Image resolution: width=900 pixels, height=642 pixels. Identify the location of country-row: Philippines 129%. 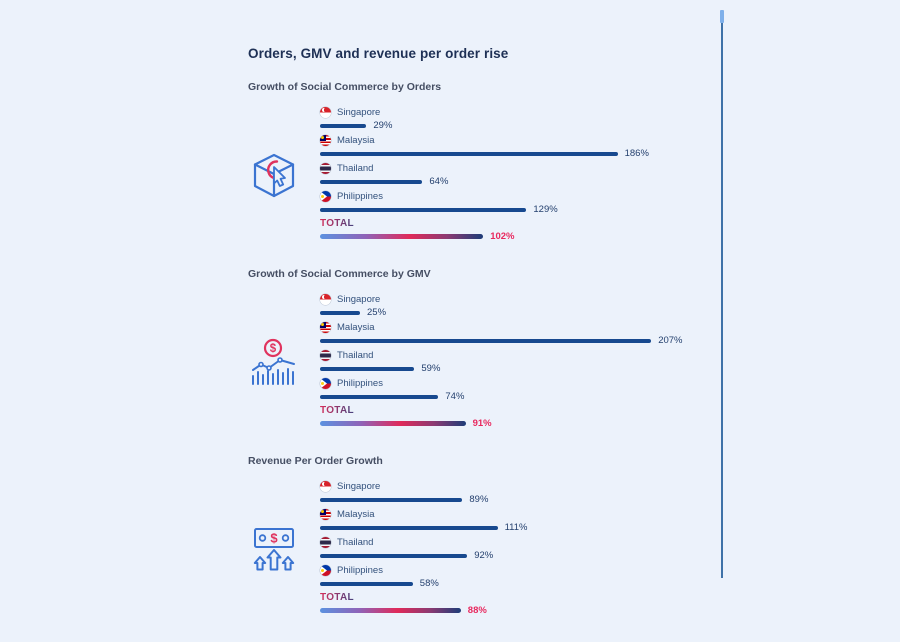
(504, 202).